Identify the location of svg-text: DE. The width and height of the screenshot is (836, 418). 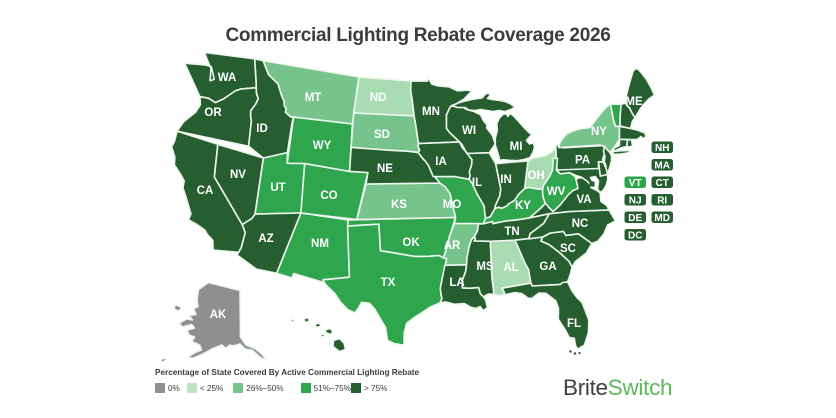
(635, 218).